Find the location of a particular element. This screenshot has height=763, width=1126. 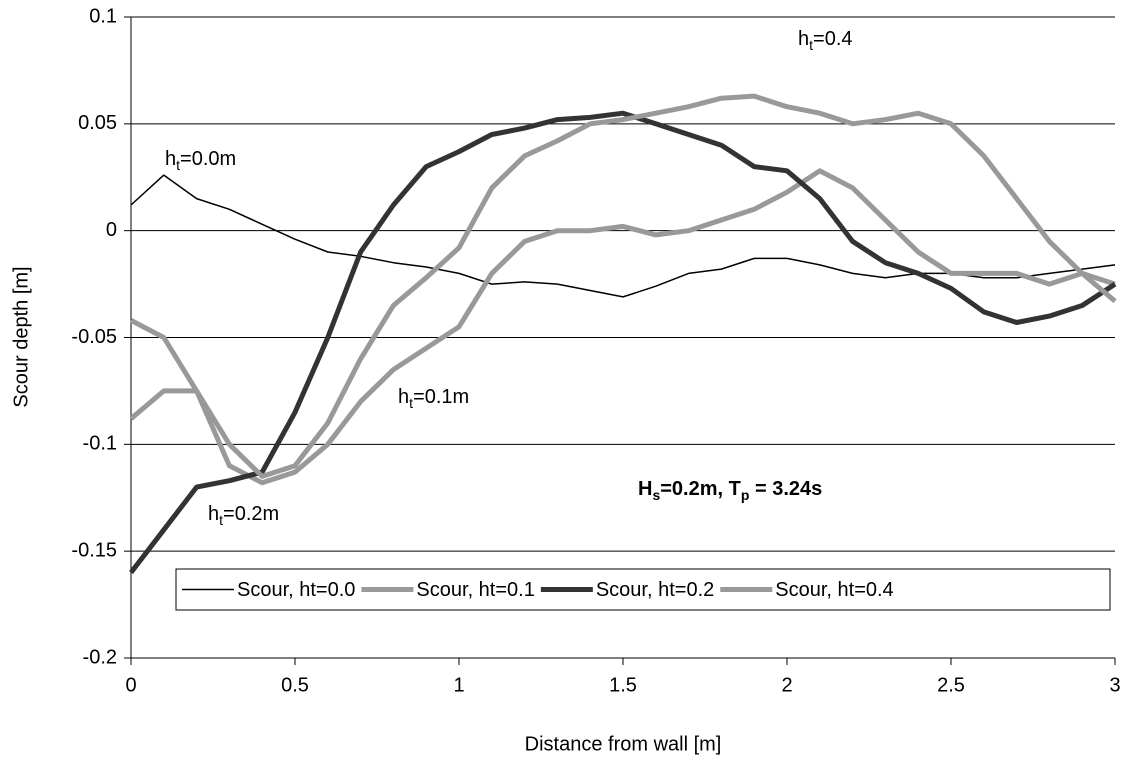

annotation-text: =0.4 is located at coordinates (832, 39).